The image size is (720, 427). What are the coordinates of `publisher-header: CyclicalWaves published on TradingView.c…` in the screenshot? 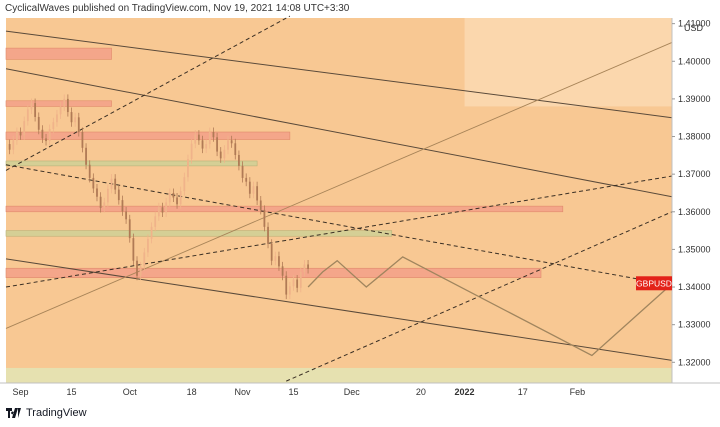 It's located at (177, 8).